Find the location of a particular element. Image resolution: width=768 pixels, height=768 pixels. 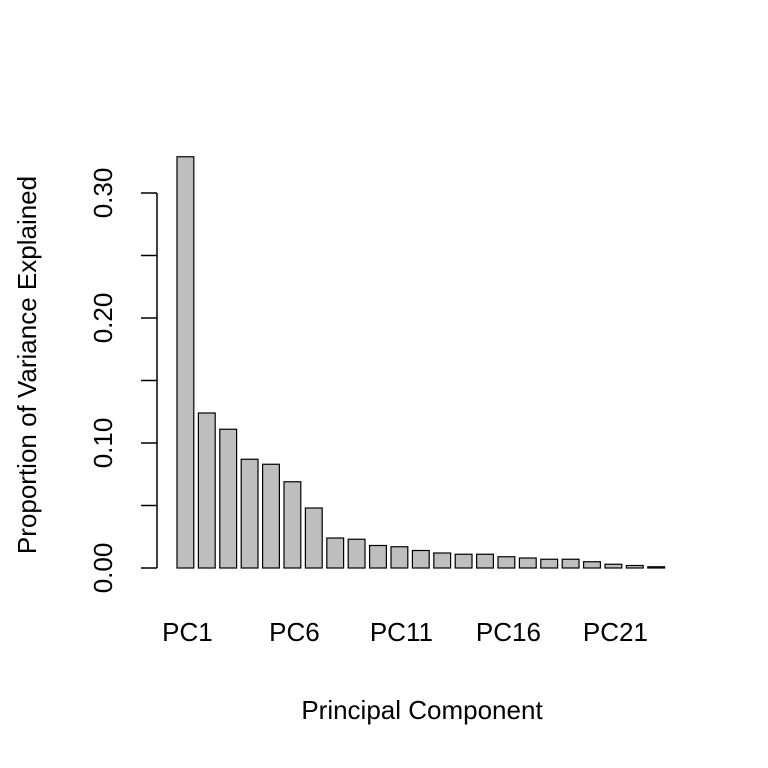

bar-pc10 is located at coordinates (378, 556).